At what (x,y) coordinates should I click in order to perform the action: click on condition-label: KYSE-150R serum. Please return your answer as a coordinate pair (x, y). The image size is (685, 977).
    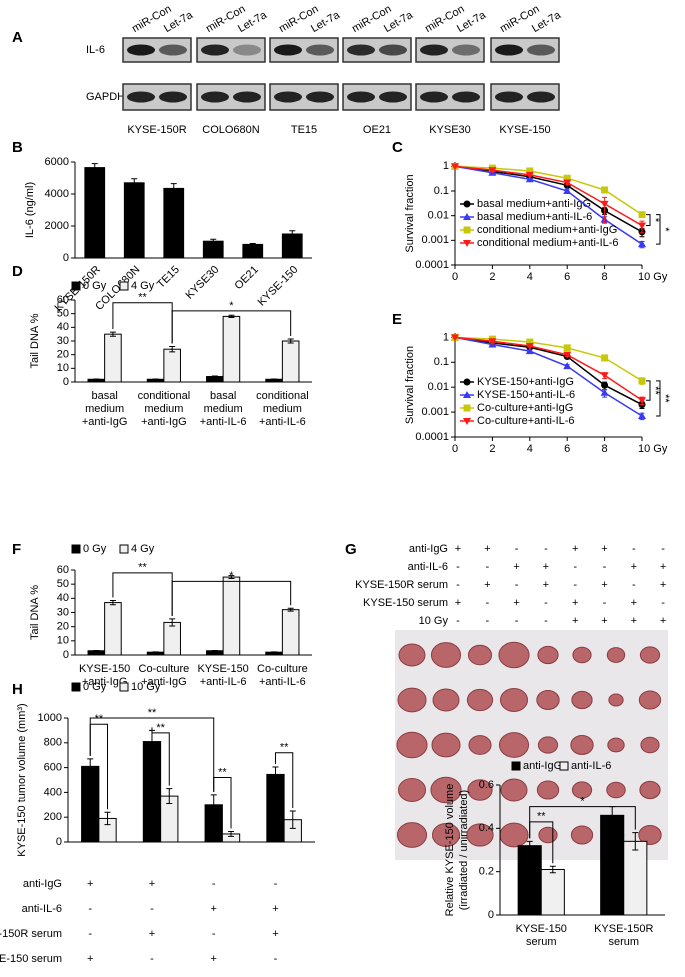
    Looking at the image, I should click on (31, 934).